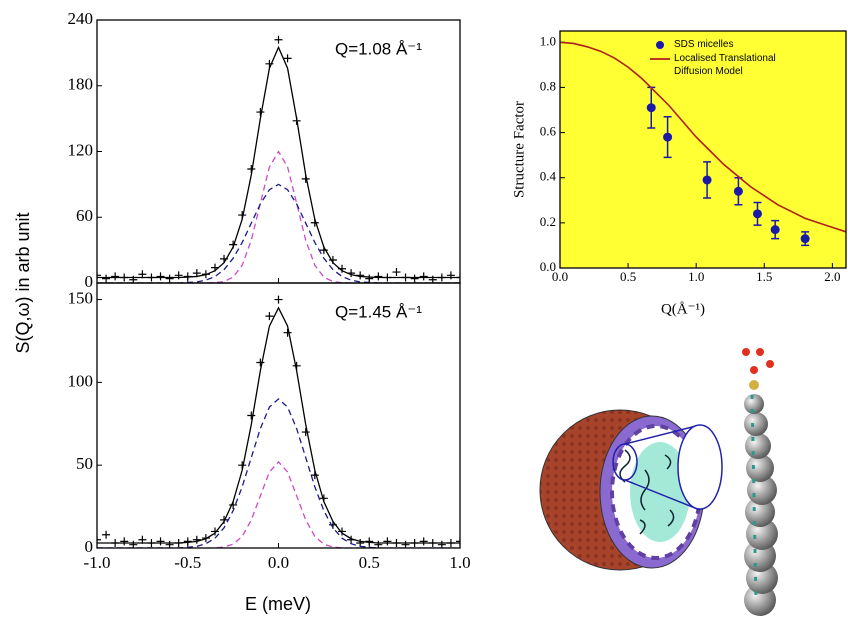 The width and height of the screenshot is (848, 624). I want to click on y-tick-label: 0.6, so click(548, 131).